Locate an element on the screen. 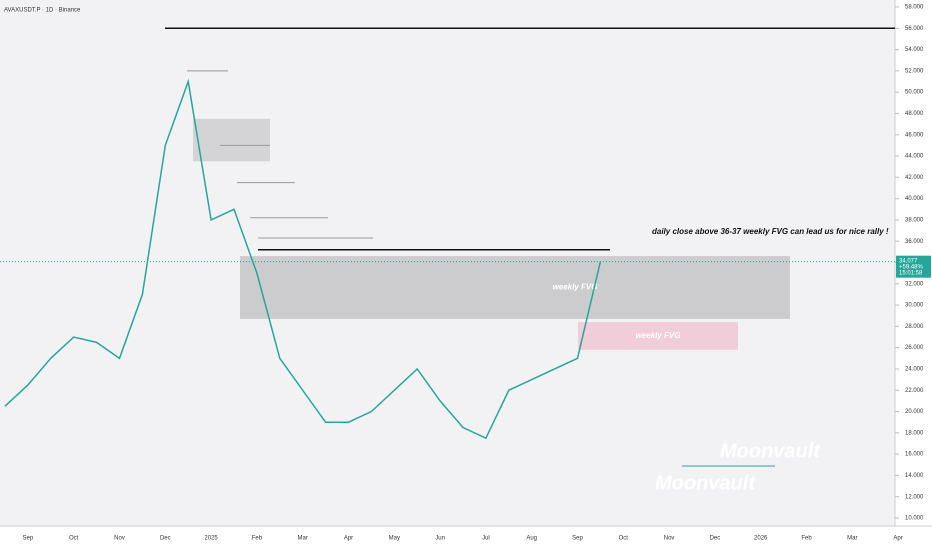 The image size is (932, 550). price-tag-label: 34.077 is located at coordinates (908, 261).